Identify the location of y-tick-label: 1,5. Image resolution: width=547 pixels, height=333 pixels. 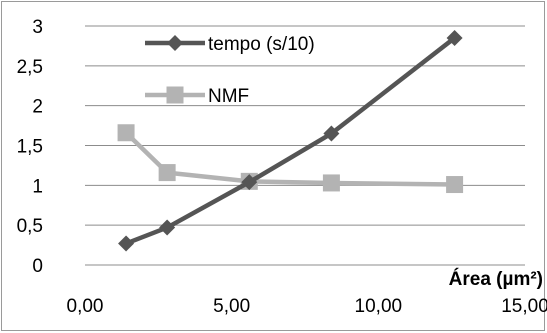
(30, 147).